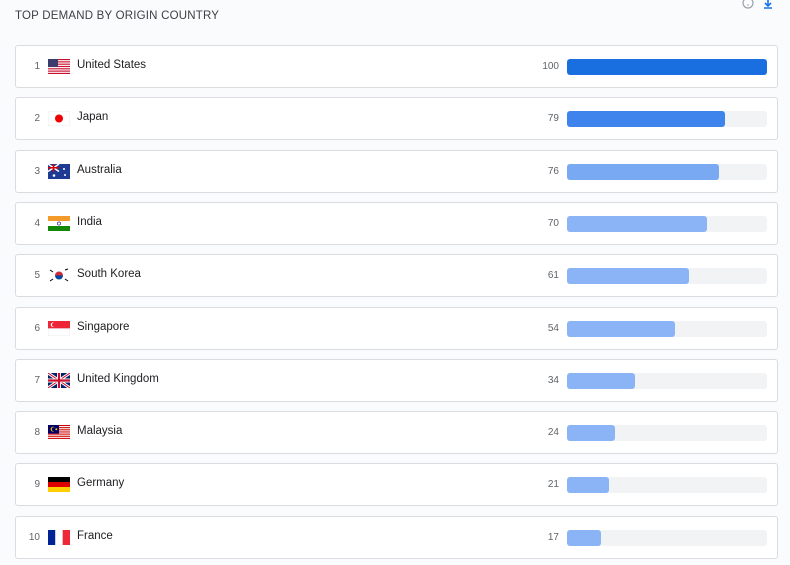  I want to click on title: TOP DEMAND BY ORIGIN COUNTRY, so click(117, 16).